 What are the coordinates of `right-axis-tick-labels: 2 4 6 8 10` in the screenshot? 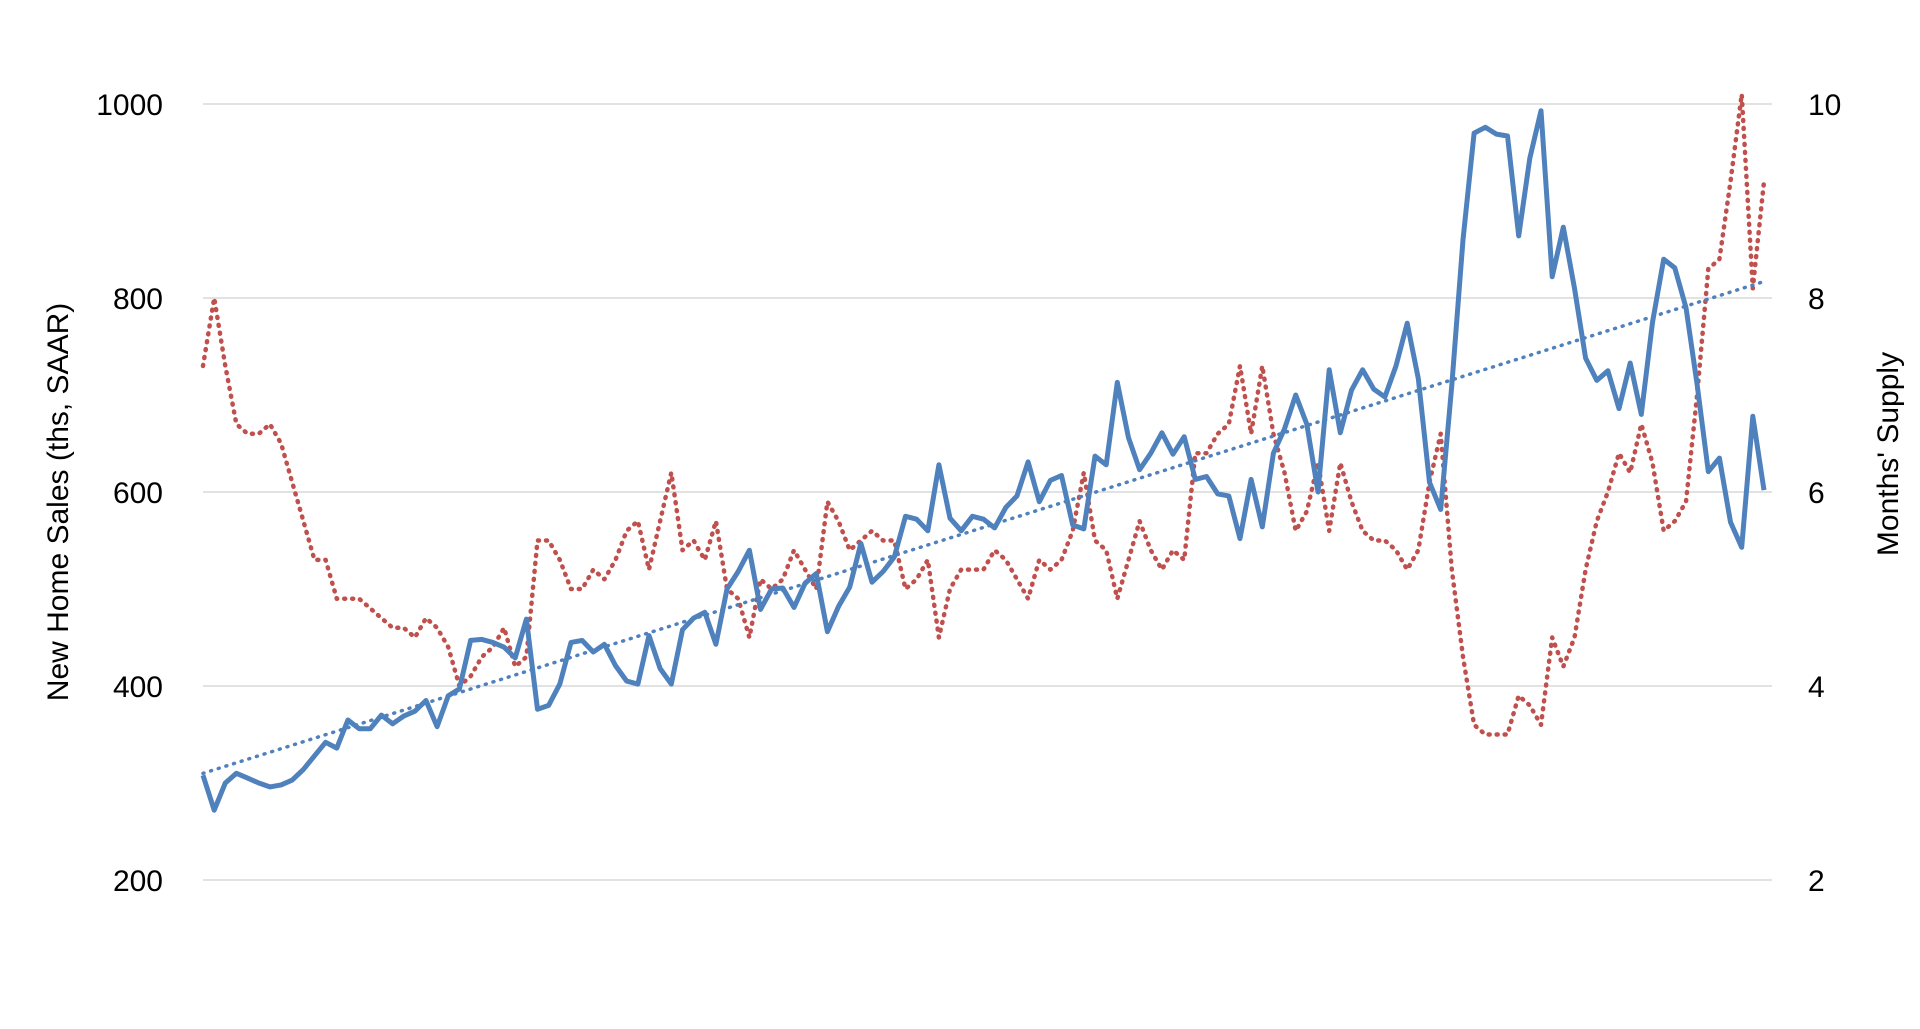 It's located at (1824, 493).